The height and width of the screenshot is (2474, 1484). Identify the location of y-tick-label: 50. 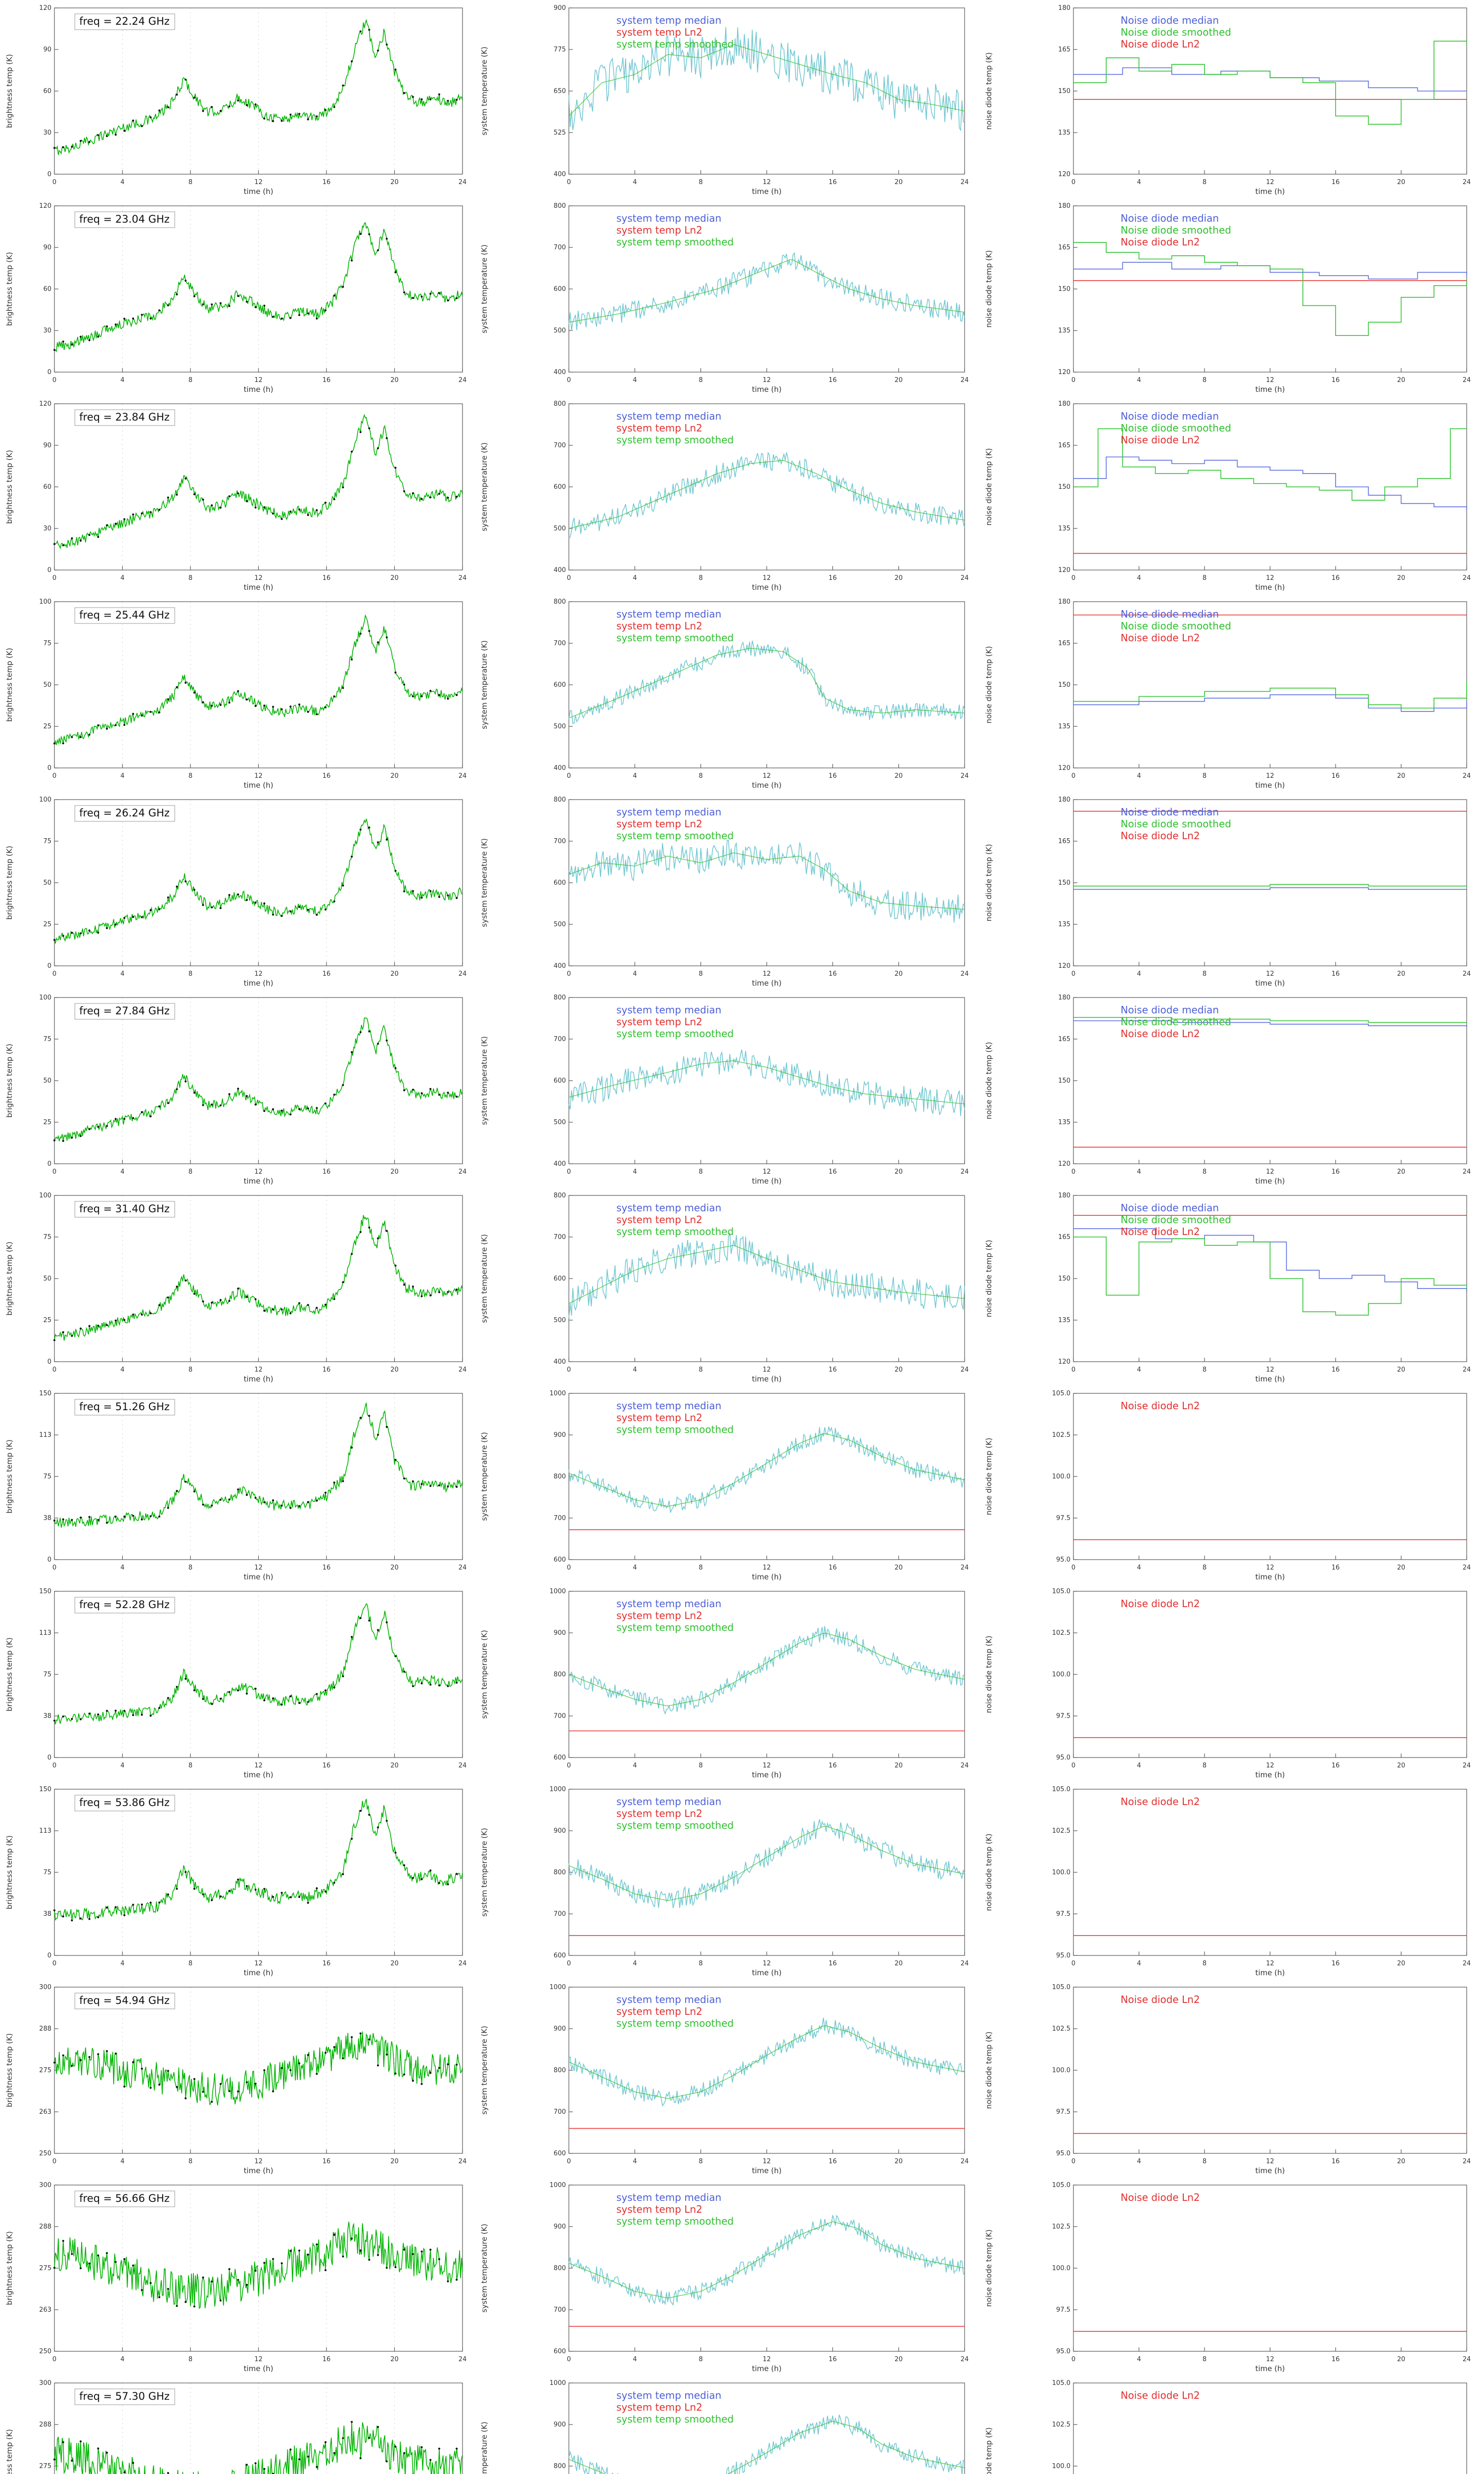
(47, 883).